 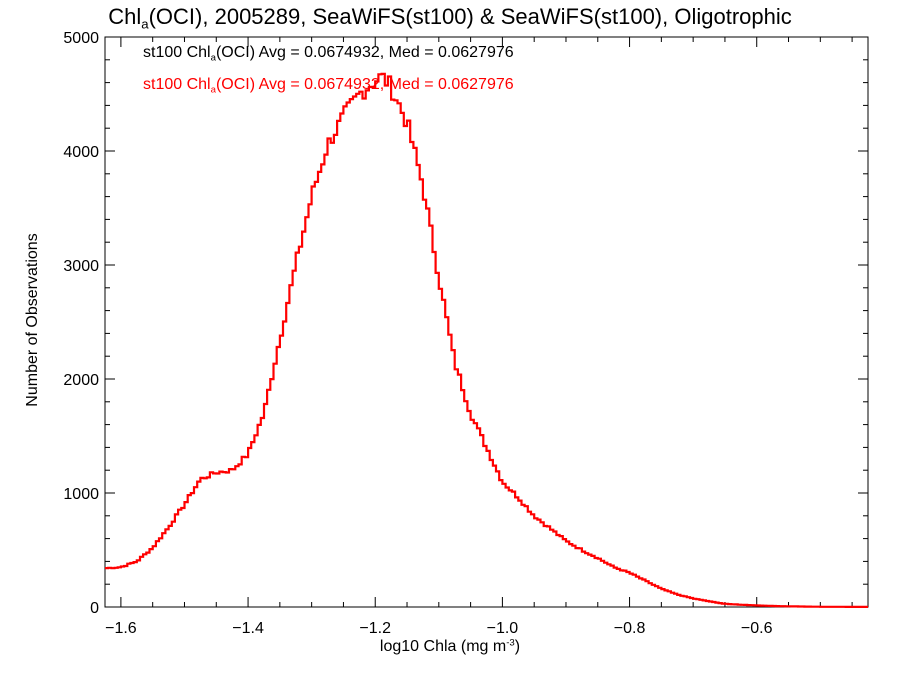 What do you see at coordinates (81, 152) in the screenshot?
I see `y-tick-label: 4000` at bounding box center [81, 152].